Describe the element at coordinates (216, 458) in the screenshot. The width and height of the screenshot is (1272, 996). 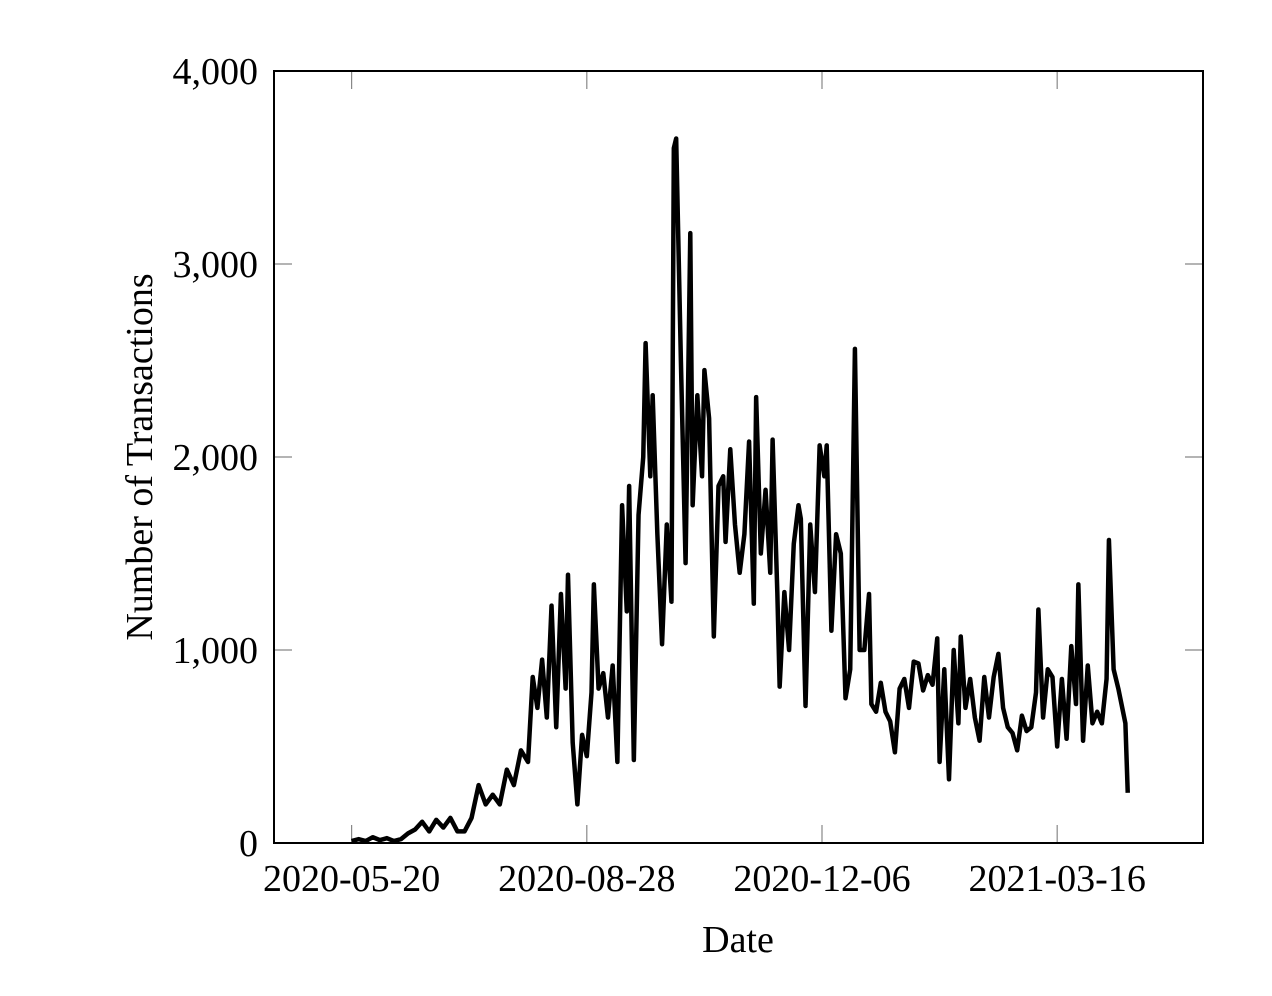
I see `y-tick-label: 2,000` at that location.